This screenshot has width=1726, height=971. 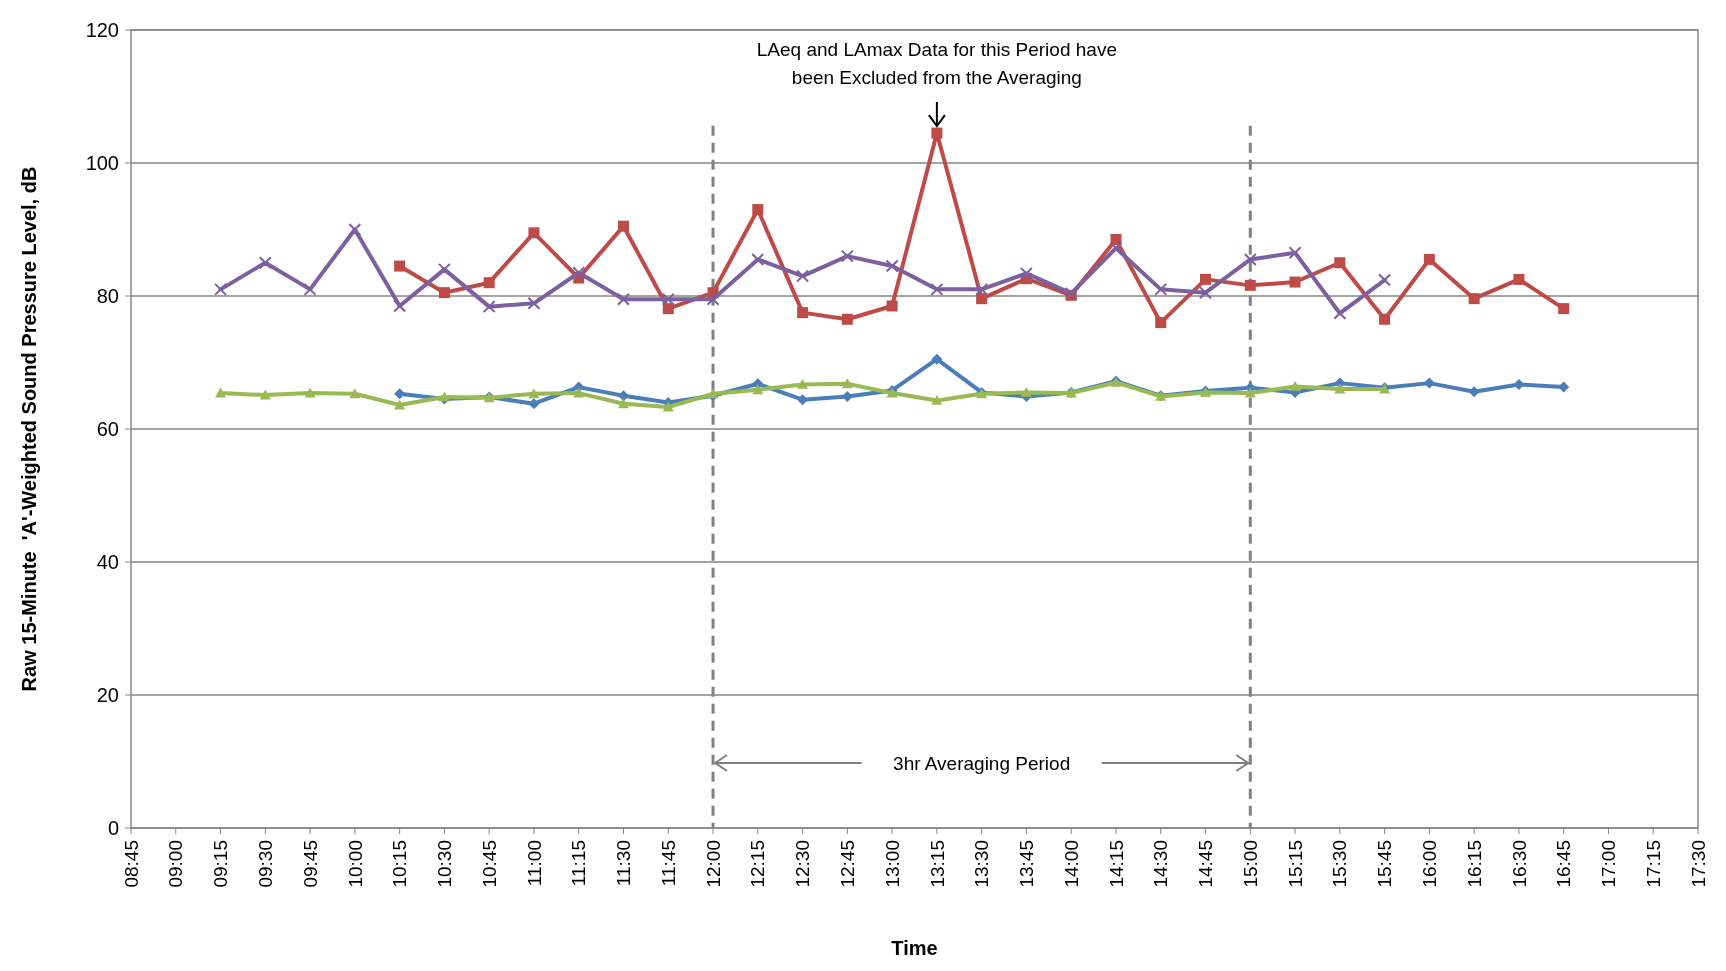 What do you see at coordinates (1564, 864) in the screenshot?
I see `x-tick-label: 16:45` at bounding box center [1564, 864].